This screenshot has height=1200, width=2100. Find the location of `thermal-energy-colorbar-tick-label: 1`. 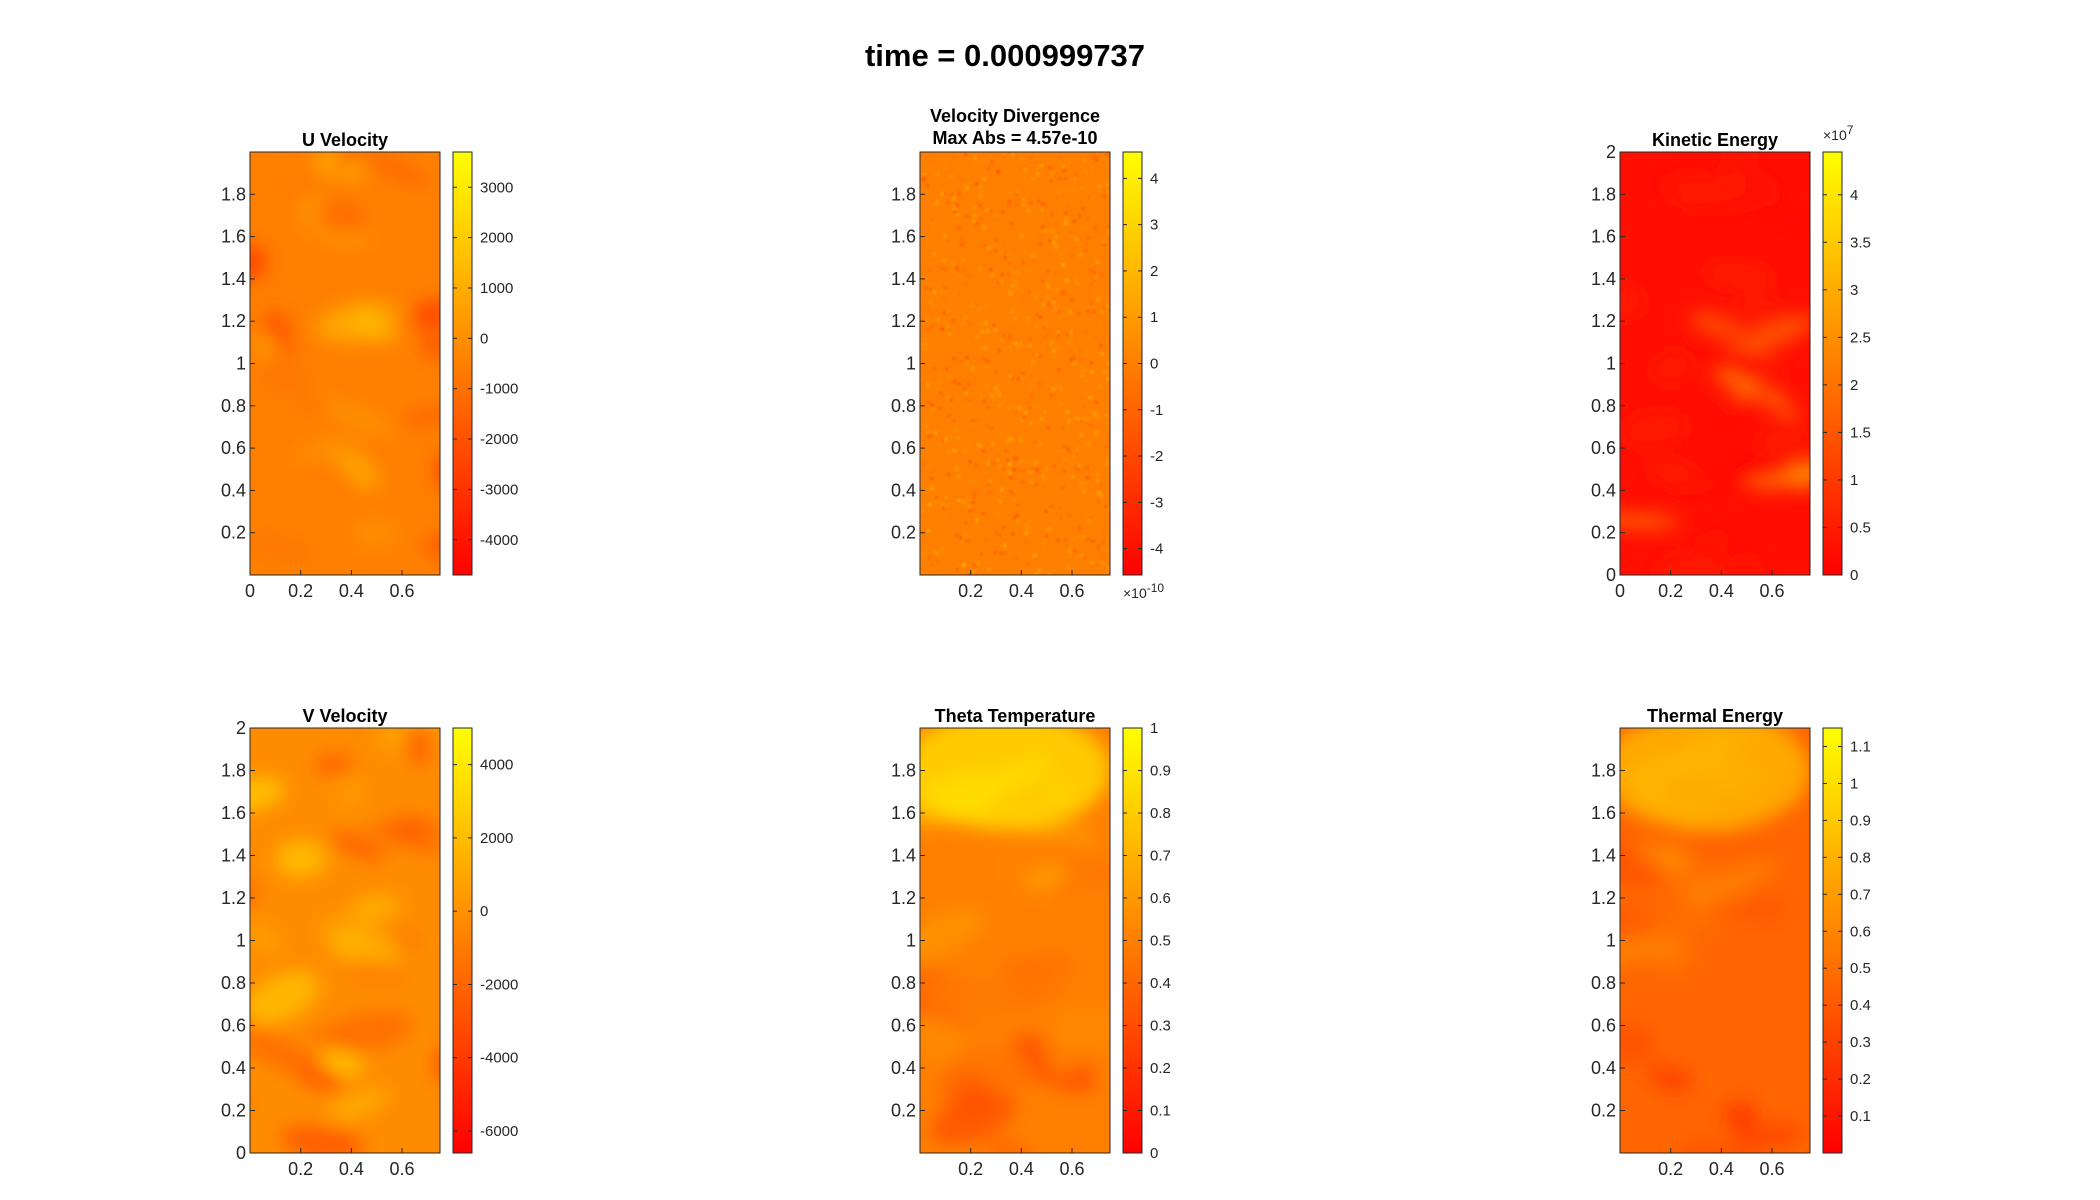

thermal-energy-colorbar-tick-label: 1 is located at coordinates (1854, 783).